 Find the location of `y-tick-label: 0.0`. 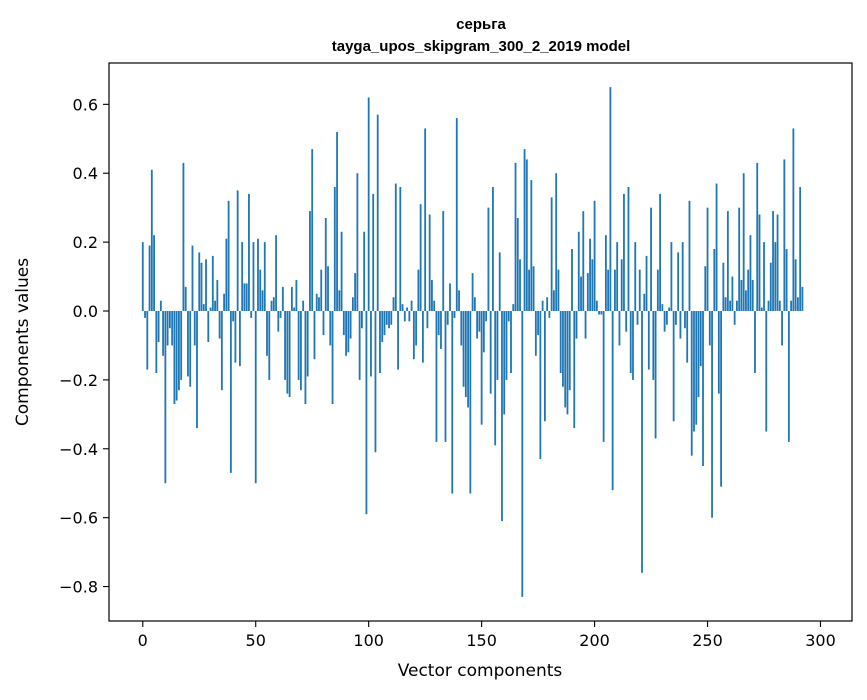

y-tick-label: 0.0 is located at coordinates (85, 311).